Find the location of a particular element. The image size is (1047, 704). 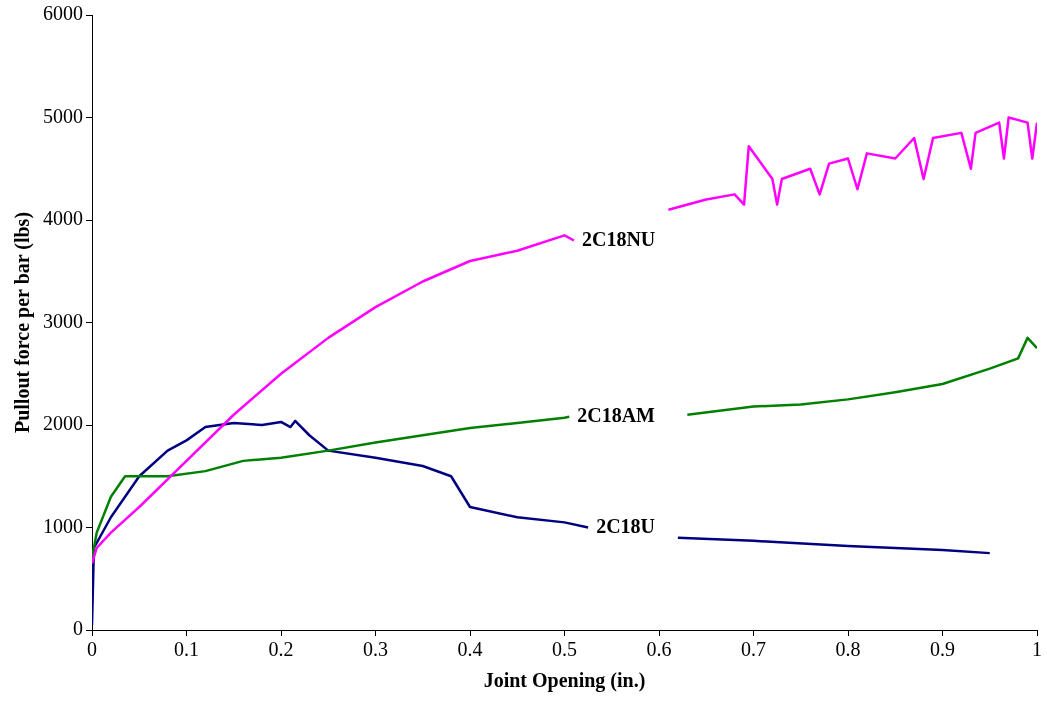

x-tick-label: 0.8 is located at coordinates (848, 649).